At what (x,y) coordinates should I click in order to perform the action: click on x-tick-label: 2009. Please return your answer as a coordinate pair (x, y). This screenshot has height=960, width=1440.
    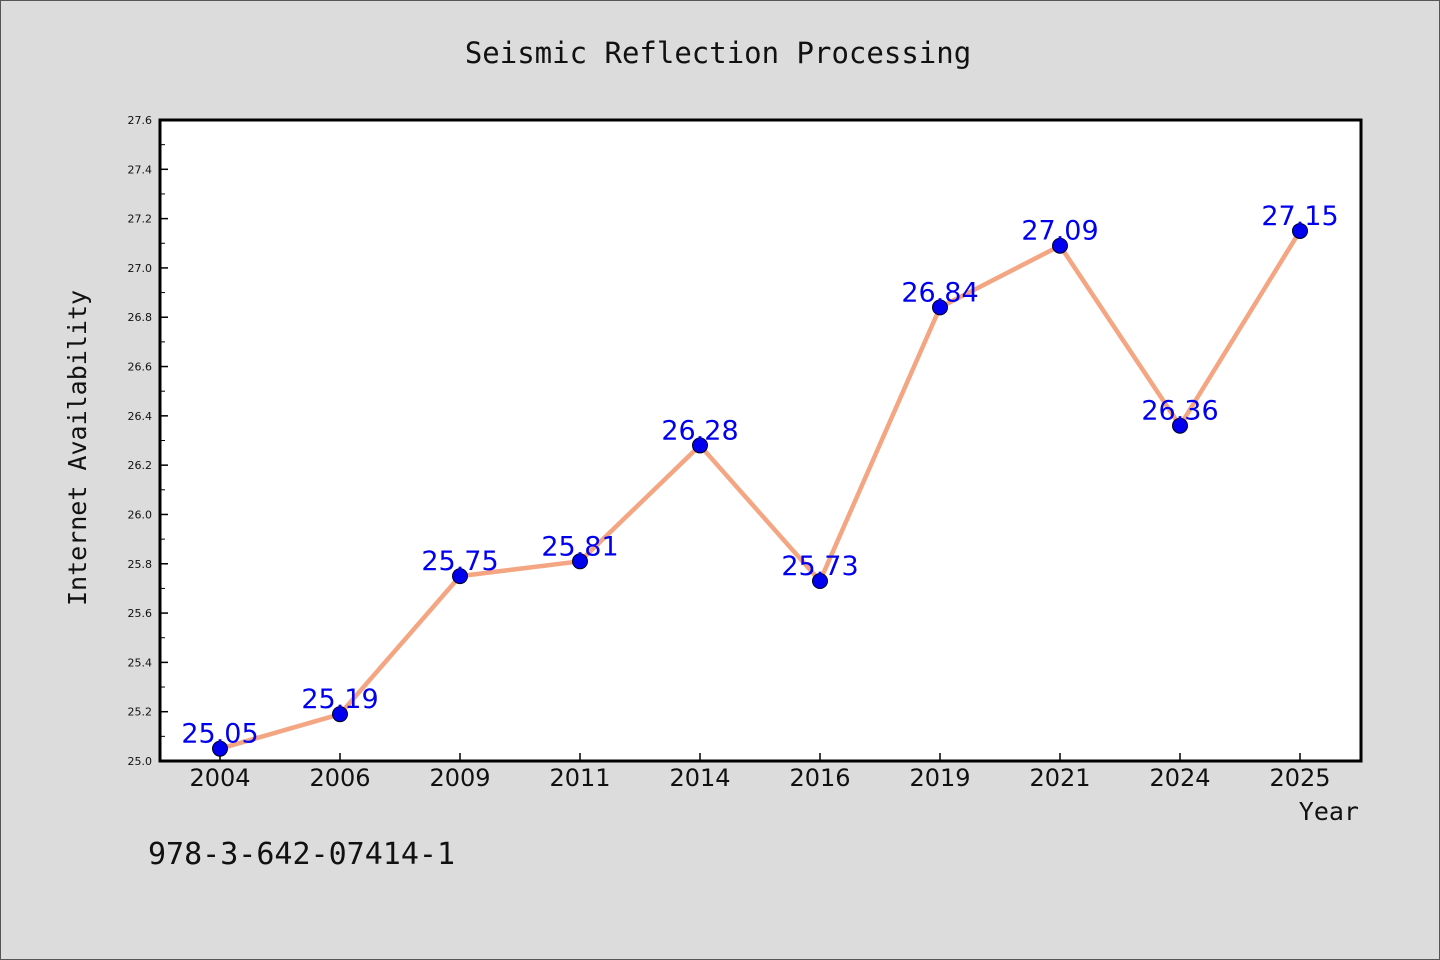
    Looking at the image, I should click on (459, 778).